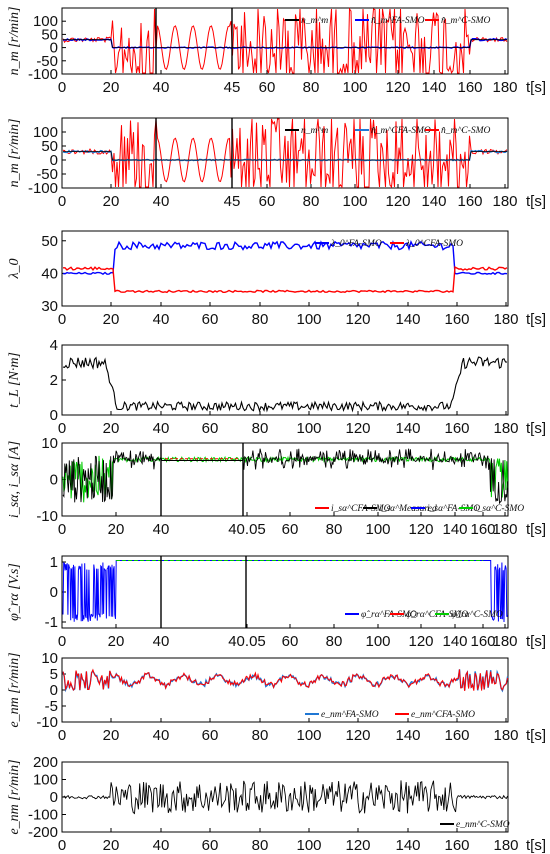 The width and height of the screenshot is (550, 854). What do you see at coordinates (285, 797) in the screenshot?
I see `series-e-c-smo` at bounding box center [285, 797].